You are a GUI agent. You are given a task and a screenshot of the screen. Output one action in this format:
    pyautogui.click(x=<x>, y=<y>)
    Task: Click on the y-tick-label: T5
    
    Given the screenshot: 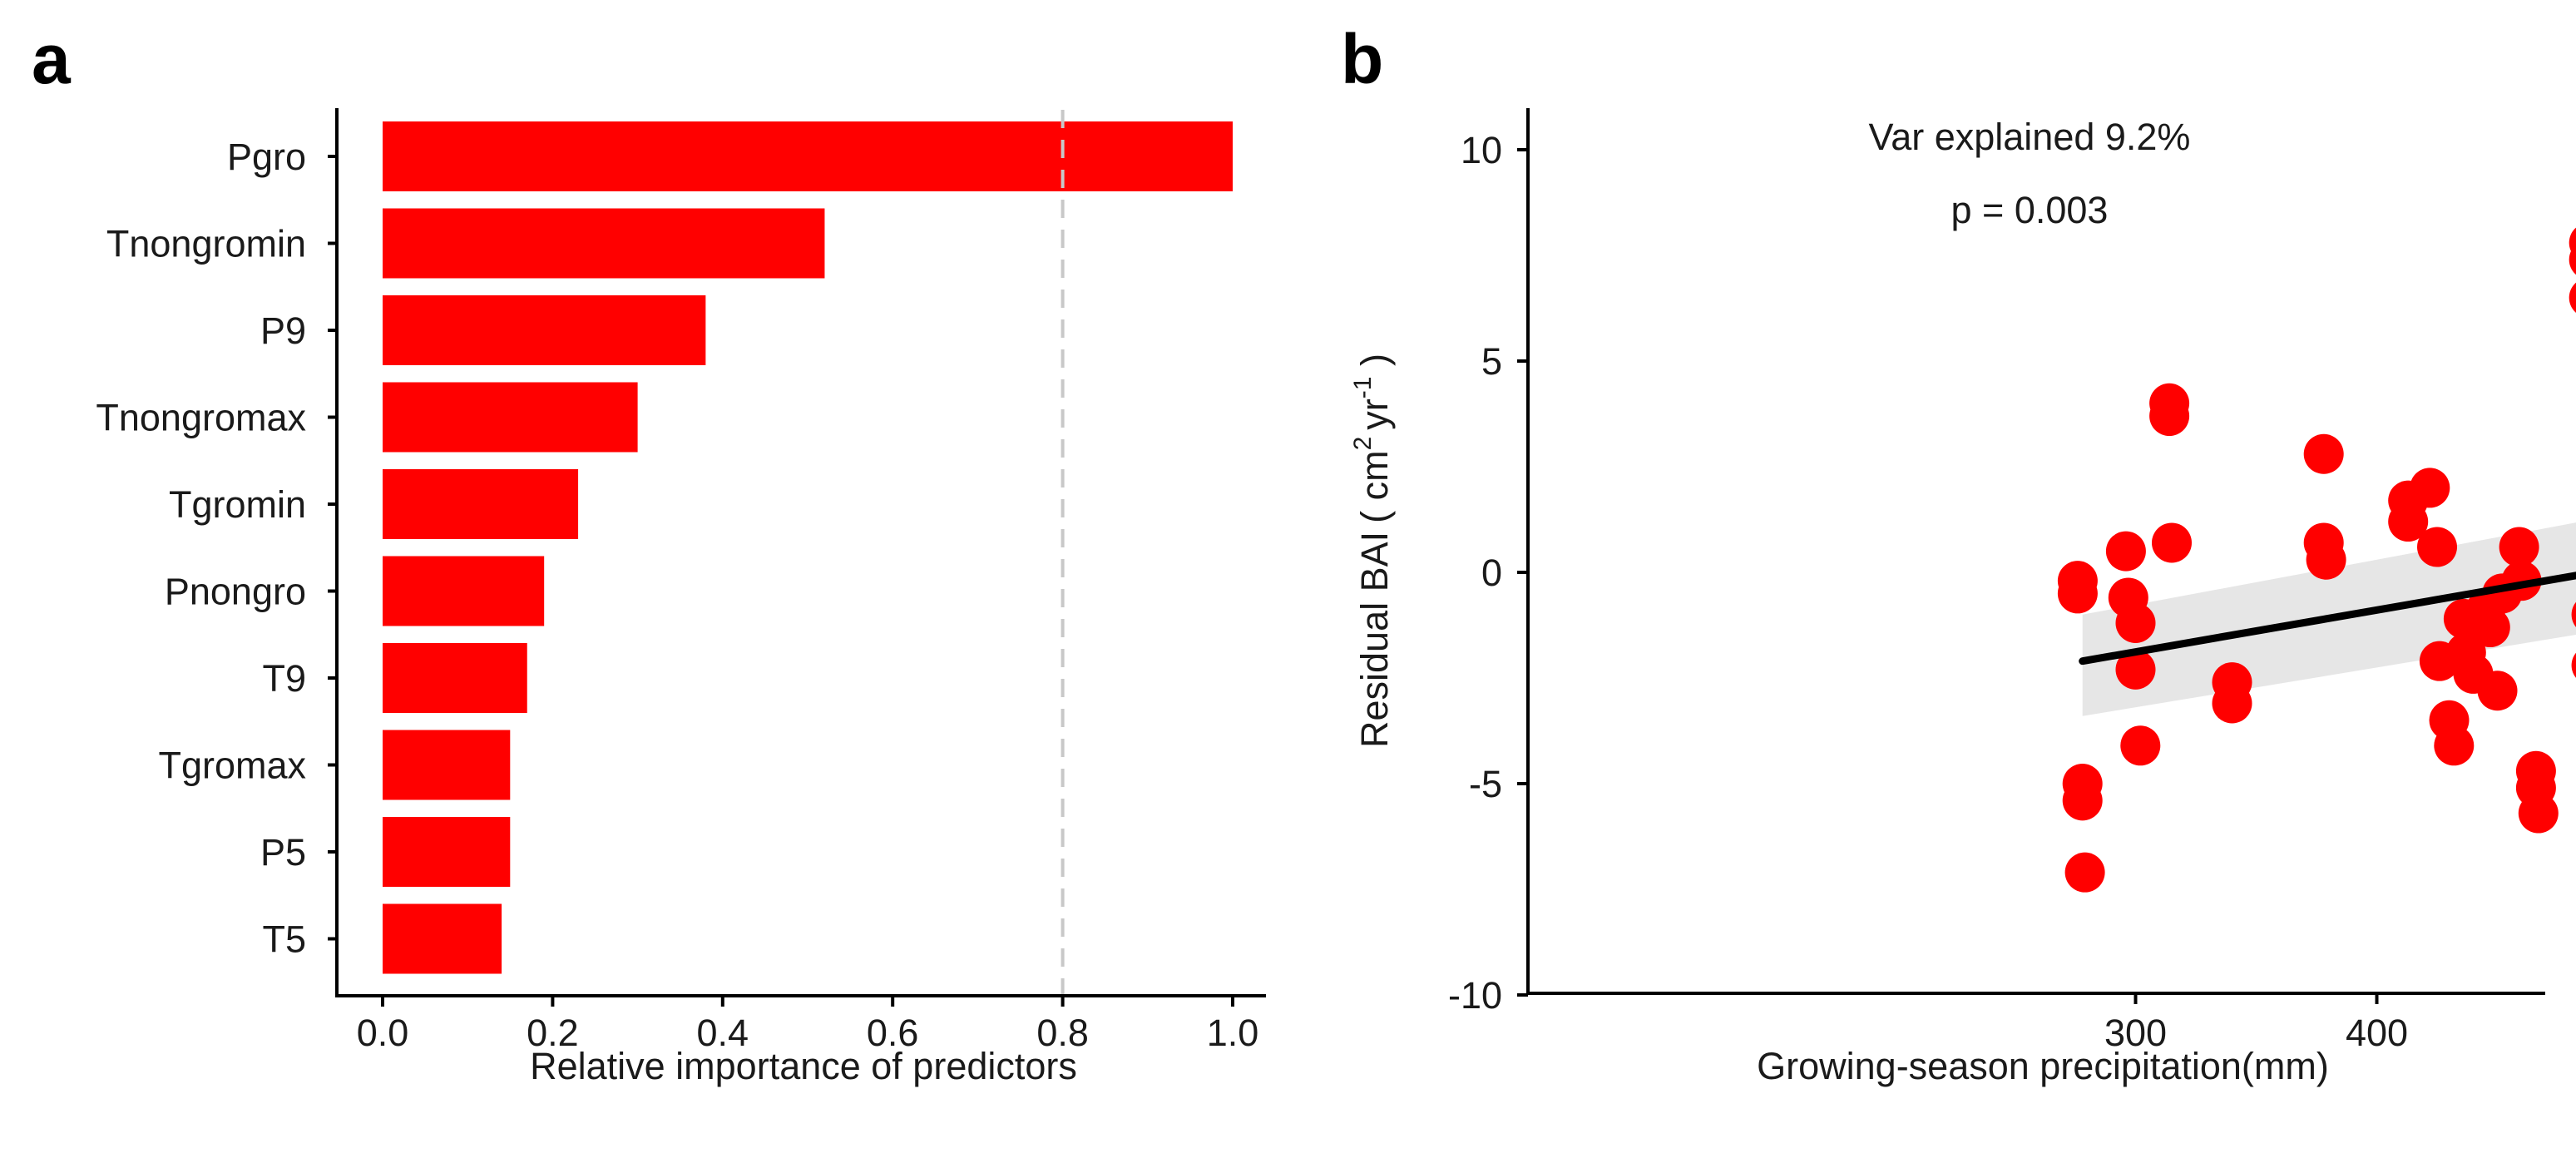 What is the action you would take?
    pyautogui.click(x=284, y=939)
    